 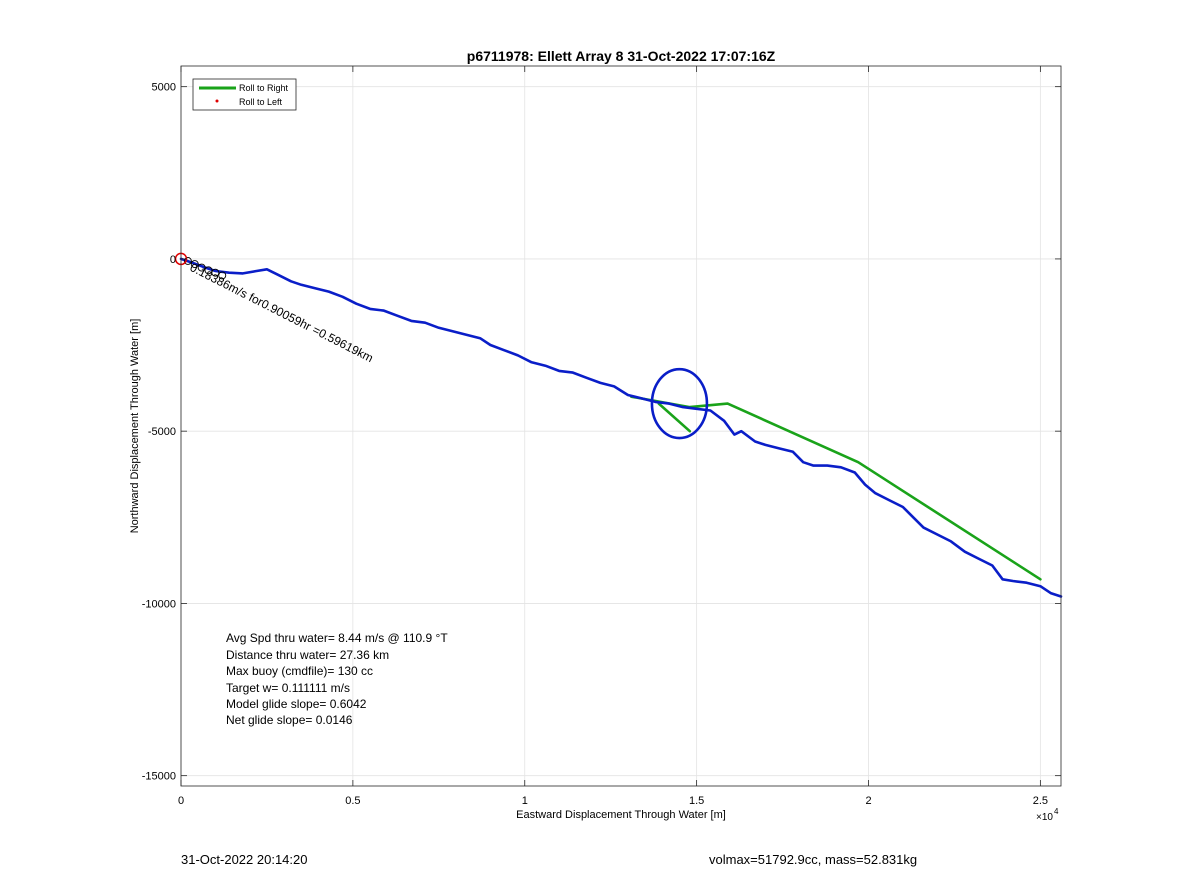 I want to click on stat-model-glide: Model glide slope= 0.6042, so click(x=296, y=704).